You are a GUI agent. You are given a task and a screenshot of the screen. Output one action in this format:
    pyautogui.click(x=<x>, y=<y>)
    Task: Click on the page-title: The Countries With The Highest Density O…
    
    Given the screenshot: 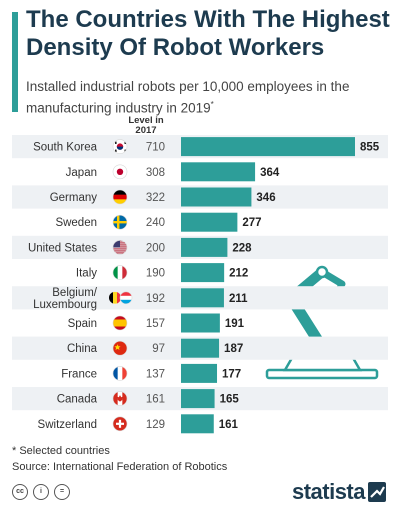 What is the action you would take?
    pyautogui.click(x=208, y=33)
    